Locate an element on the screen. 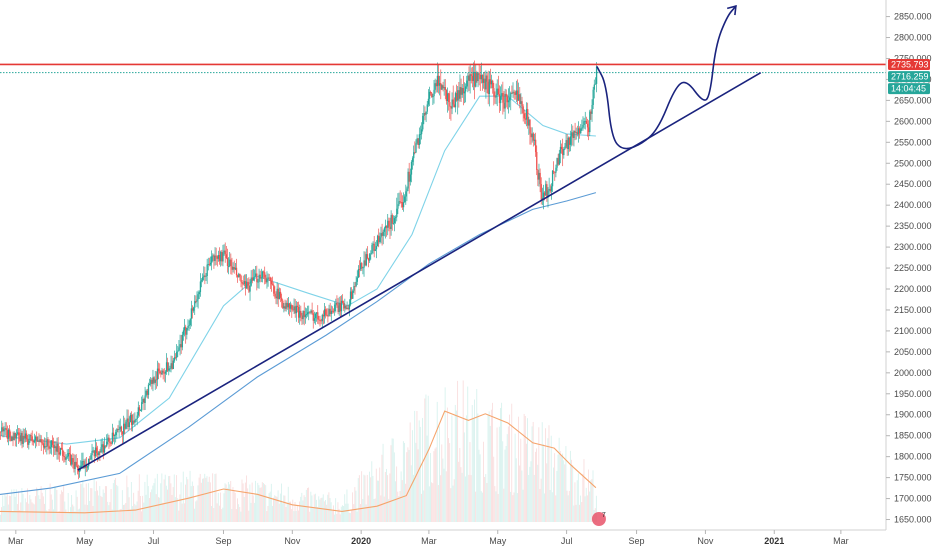  y-tick-label: 2450.000 is located at coordinates (913, 184).